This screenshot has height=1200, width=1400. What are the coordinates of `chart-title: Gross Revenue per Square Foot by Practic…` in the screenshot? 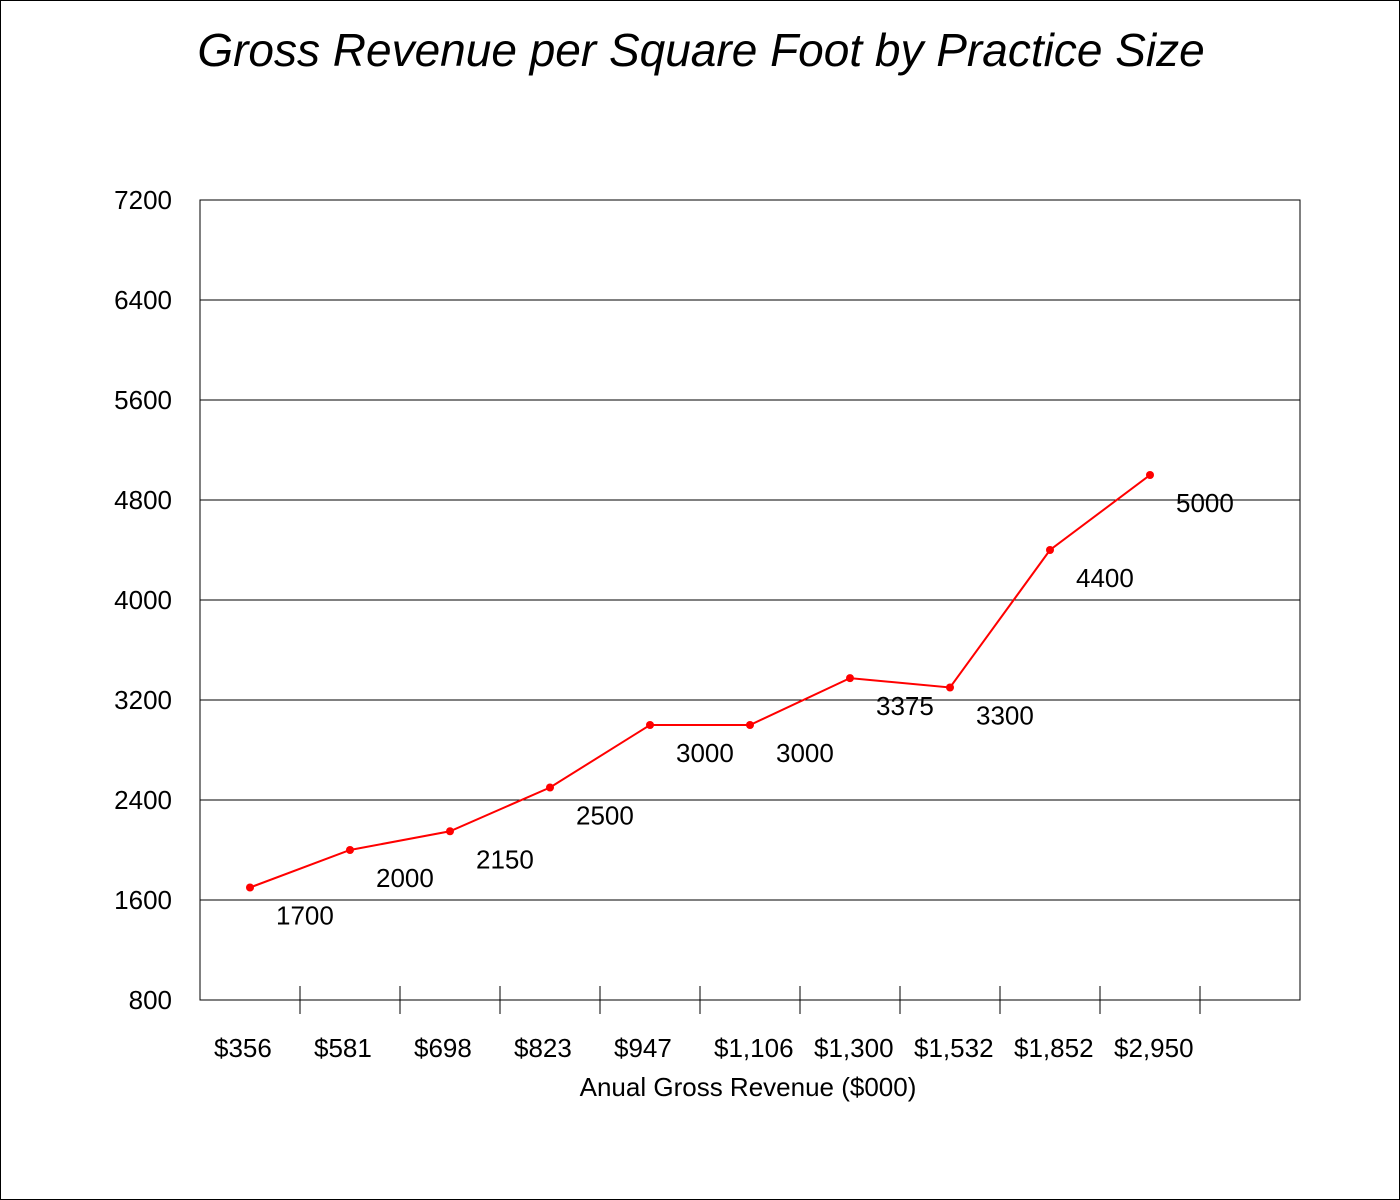 It's located at (701, 50).